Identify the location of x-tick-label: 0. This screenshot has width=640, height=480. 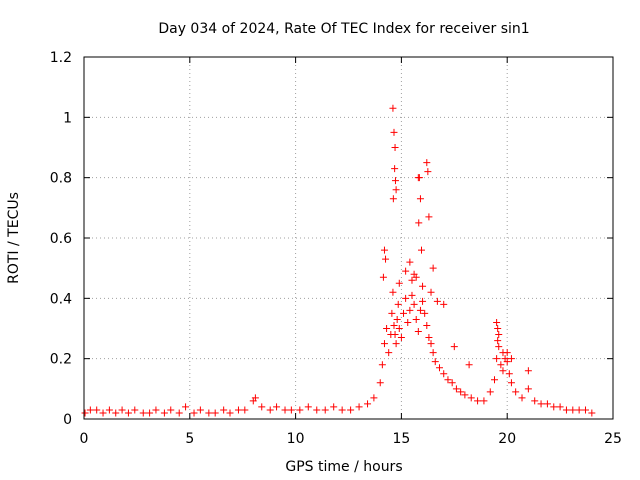
(84, 439).